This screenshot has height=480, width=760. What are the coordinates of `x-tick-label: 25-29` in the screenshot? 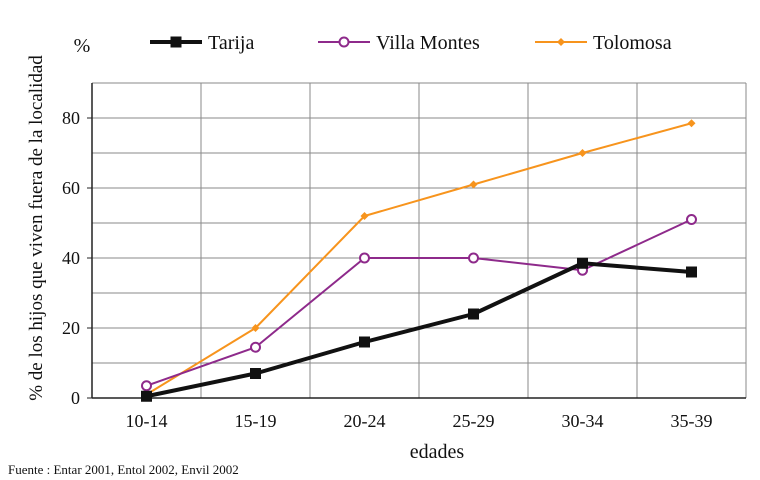 It's located at (474, 421).